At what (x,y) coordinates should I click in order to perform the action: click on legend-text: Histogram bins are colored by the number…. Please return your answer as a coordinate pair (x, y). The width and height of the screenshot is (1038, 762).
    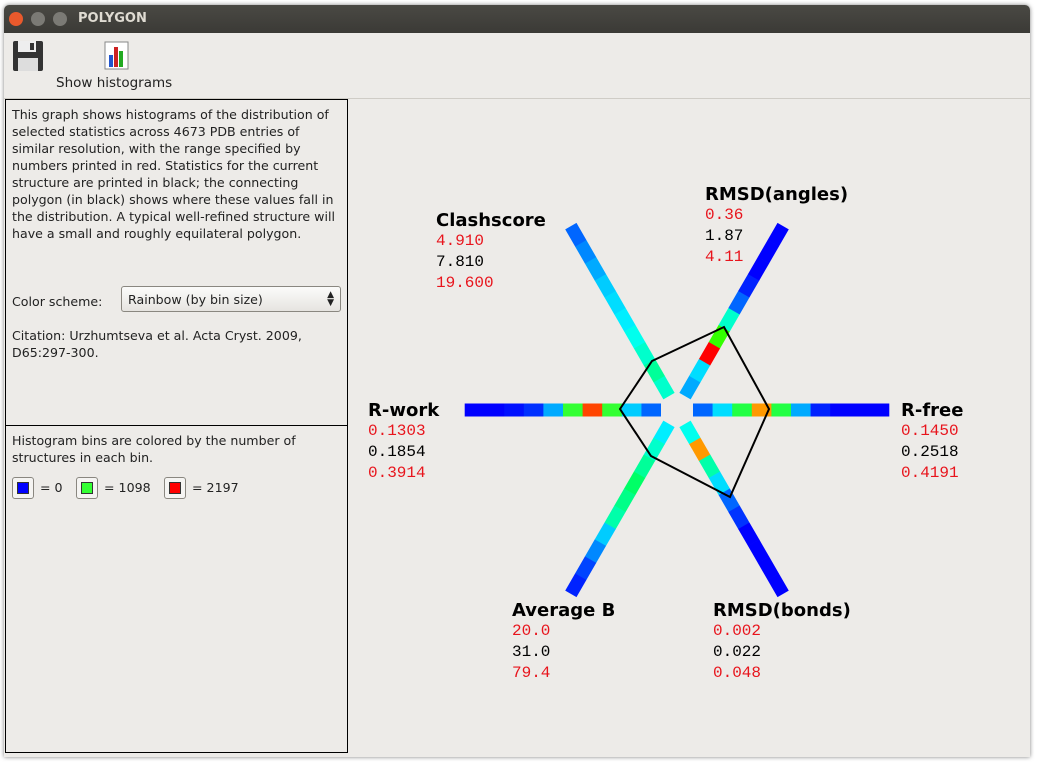
    Looking at the image, I should click on (154, 449).